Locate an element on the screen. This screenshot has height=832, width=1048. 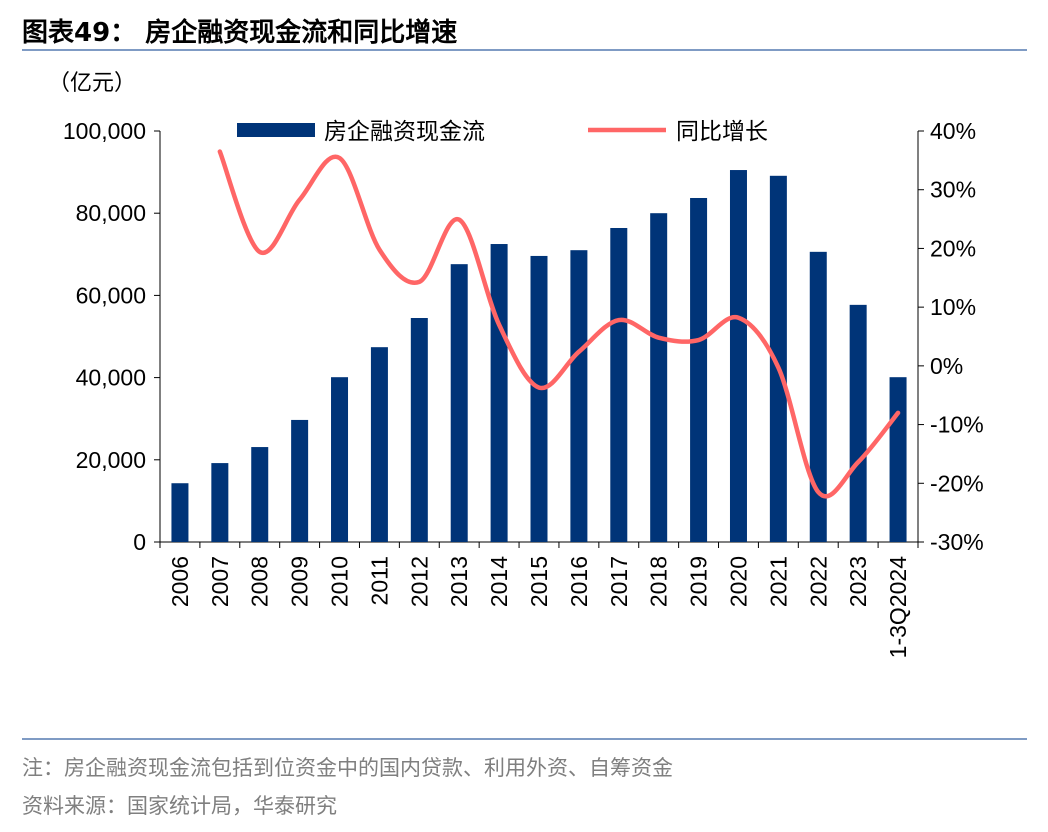
right-tick-label: 30% is located at coordinates (953, 190).